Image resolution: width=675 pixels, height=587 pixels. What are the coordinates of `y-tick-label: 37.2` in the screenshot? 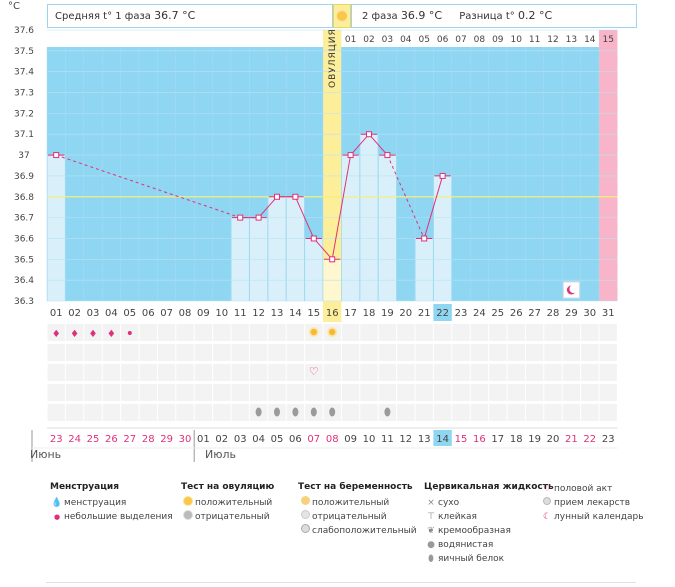 It's located at (24, 114).